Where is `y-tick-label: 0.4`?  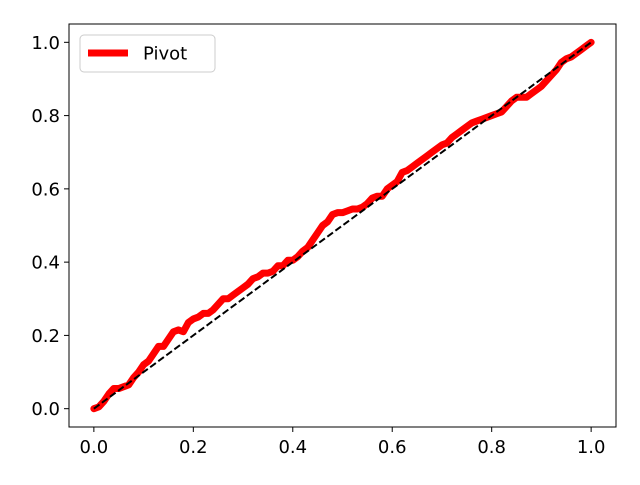
y-tick-label: 0.4 is located at coordinates (45, 263).